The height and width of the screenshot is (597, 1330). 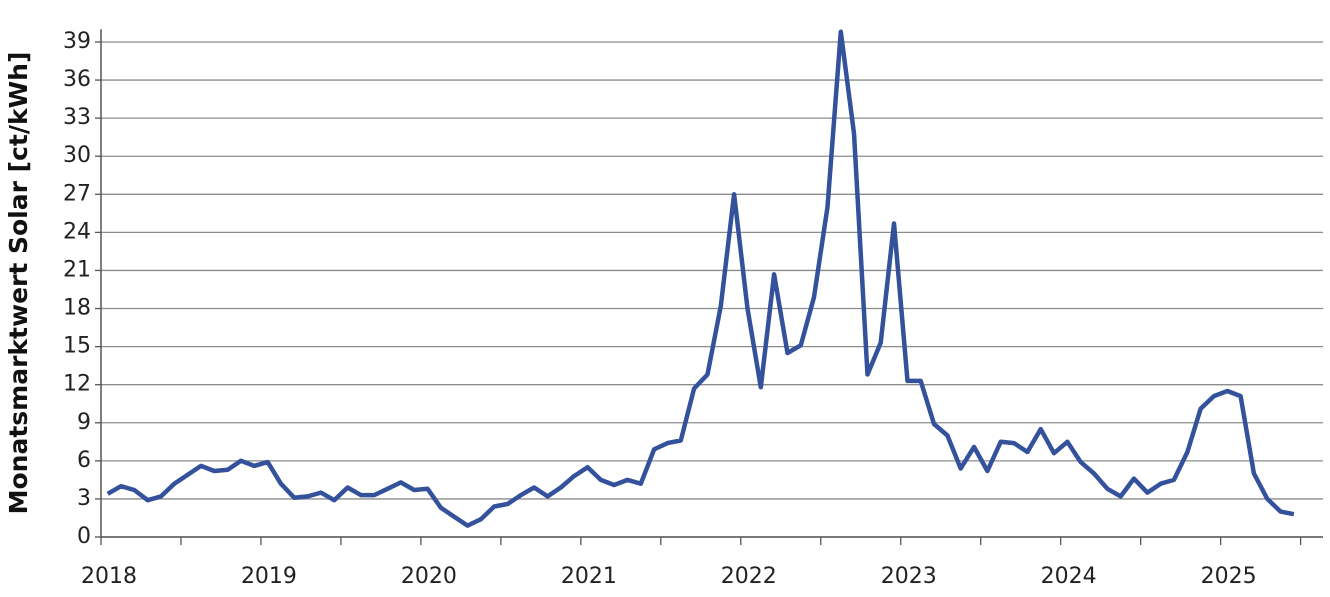 What do you see at coordinates (269, 576) in the screenshot?
I see `x-tick-label: 2019` at bounding box center [269, 576].